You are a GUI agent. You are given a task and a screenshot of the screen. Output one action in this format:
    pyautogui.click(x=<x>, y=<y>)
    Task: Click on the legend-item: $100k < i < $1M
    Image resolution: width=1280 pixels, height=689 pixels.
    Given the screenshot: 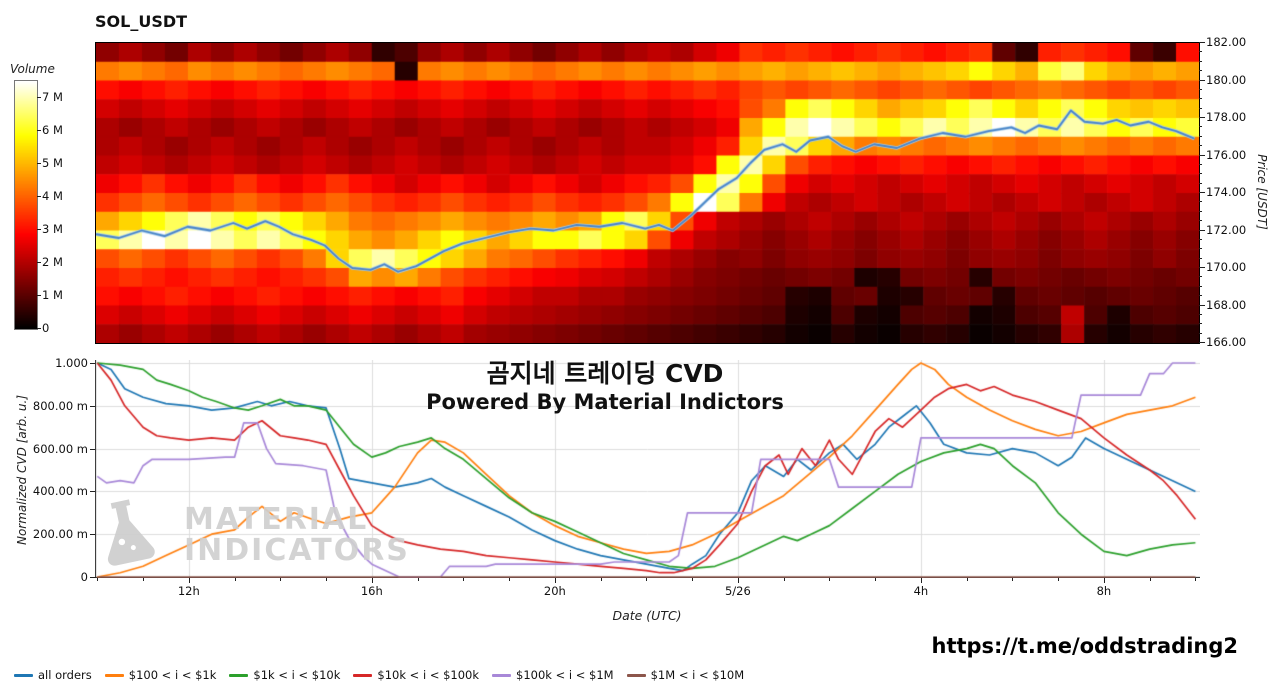 What is the action you would take?
    pyautogui.click(x=553, y=675)
    